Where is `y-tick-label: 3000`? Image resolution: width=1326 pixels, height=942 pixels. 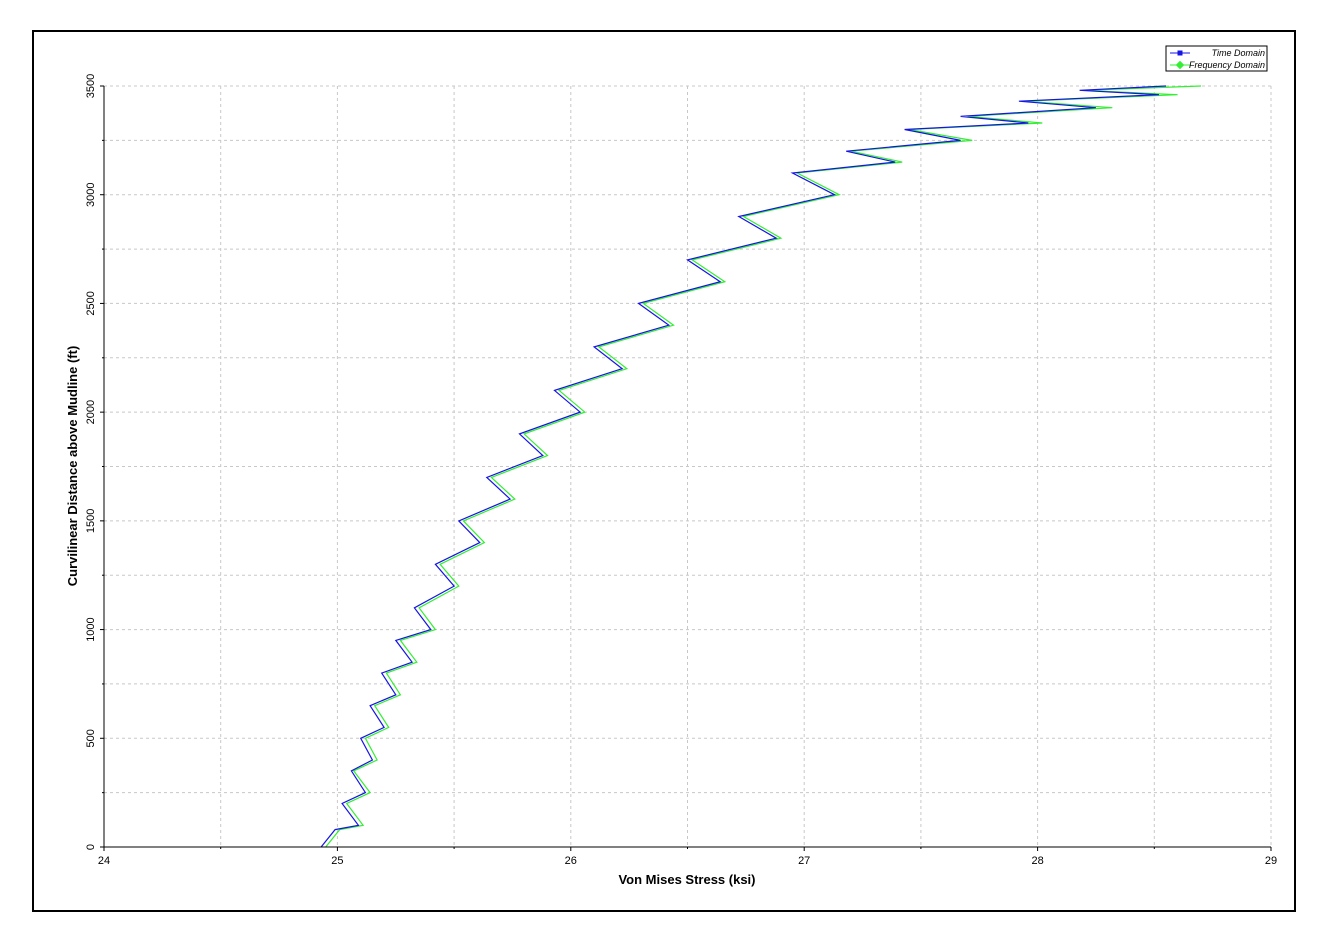
y-tick-label: 3000 is located at coordinates (91, 194).